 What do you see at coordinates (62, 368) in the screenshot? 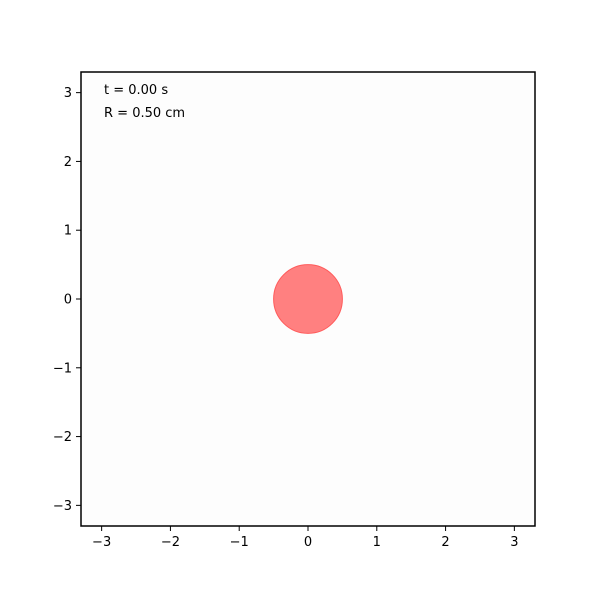
I see `y-tick-label: −1` at bounding box center [62, 368].